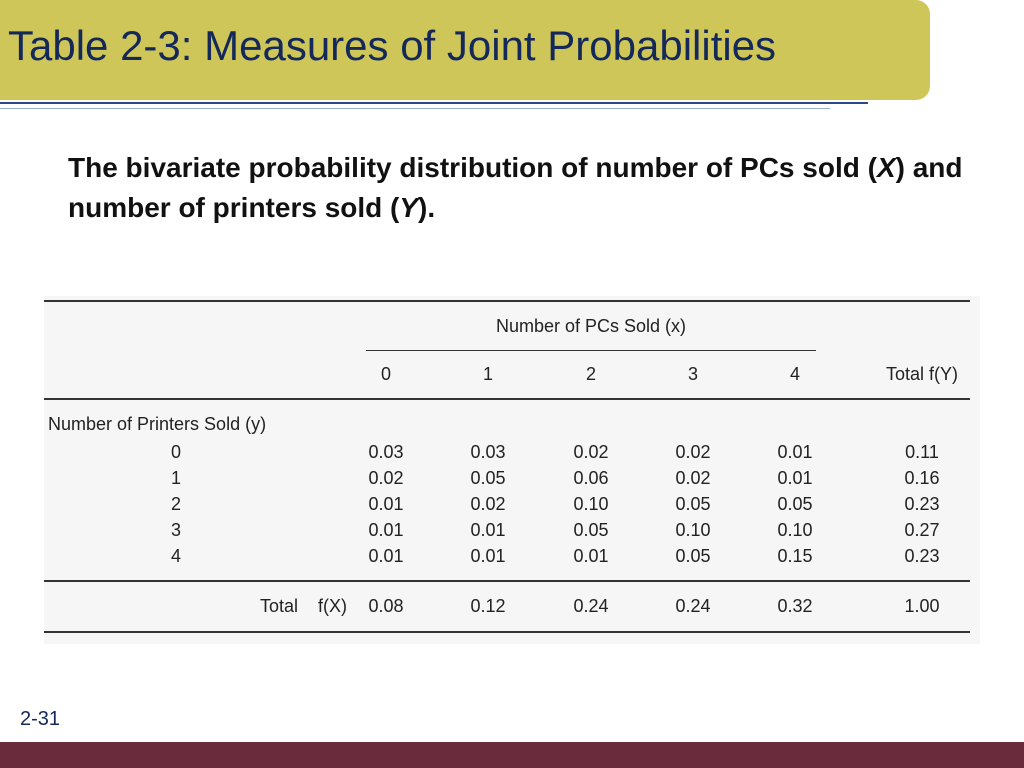 The image size is (1024, 768). What do you see at coordinates (415, 108) in the screenshot?
I see `title-divider-thin` at bounding box center [415, 108].